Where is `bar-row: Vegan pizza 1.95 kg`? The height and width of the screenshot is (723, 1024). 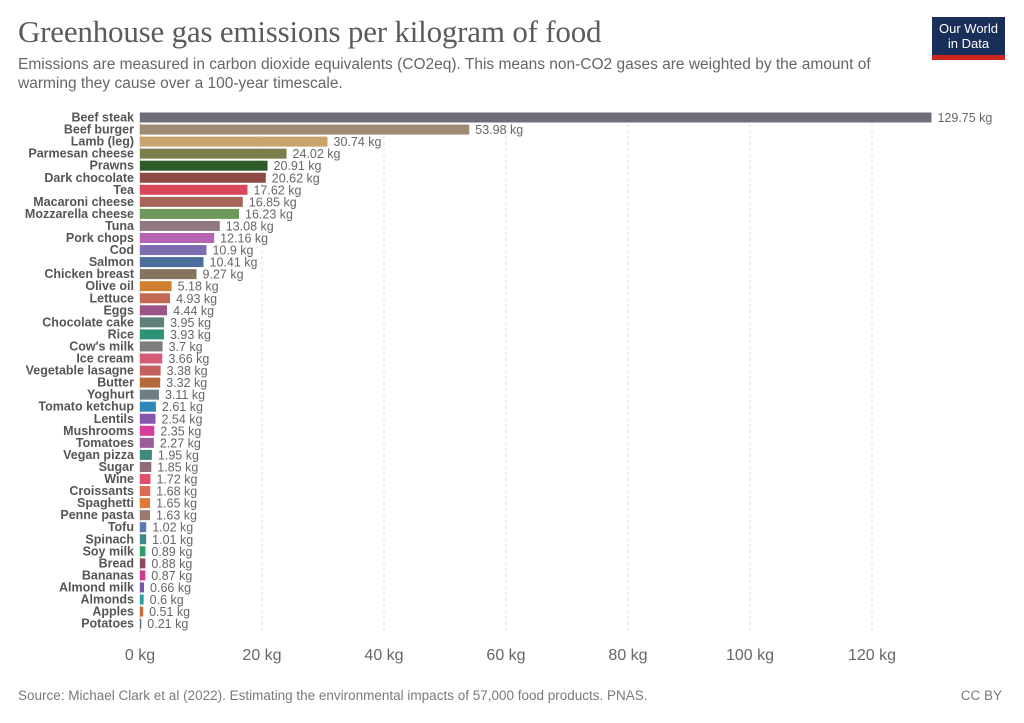
bar-row: Vegan pizza 1.95 kg is located at coordinates (131, 455).